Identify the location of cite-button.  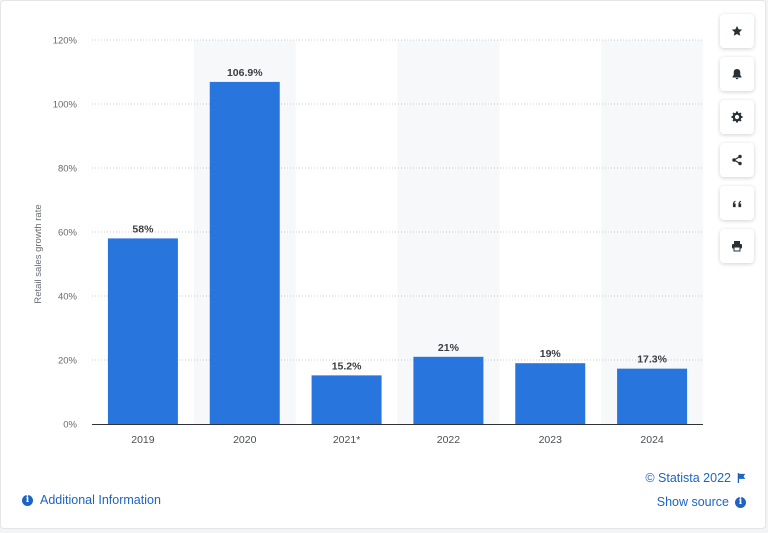
(737, 203).